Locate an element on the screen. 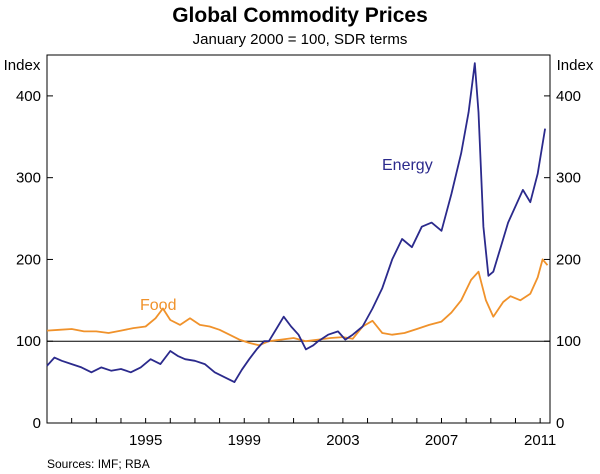 The image size is (600, 474). left-axis-title: Index is located at coordinates (22, 65).